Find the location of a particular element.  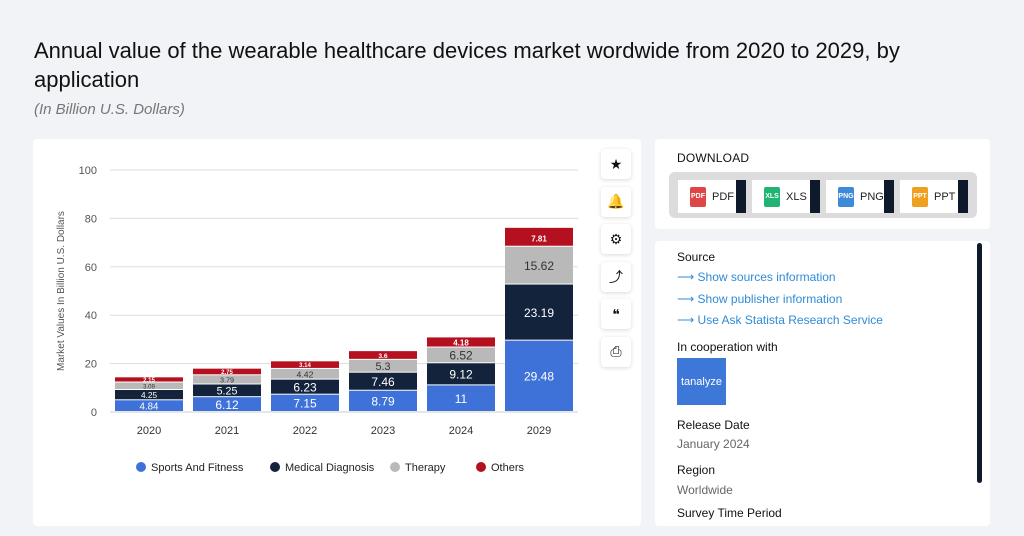

quote-button: ❝ is located at coordinates (616, 314).